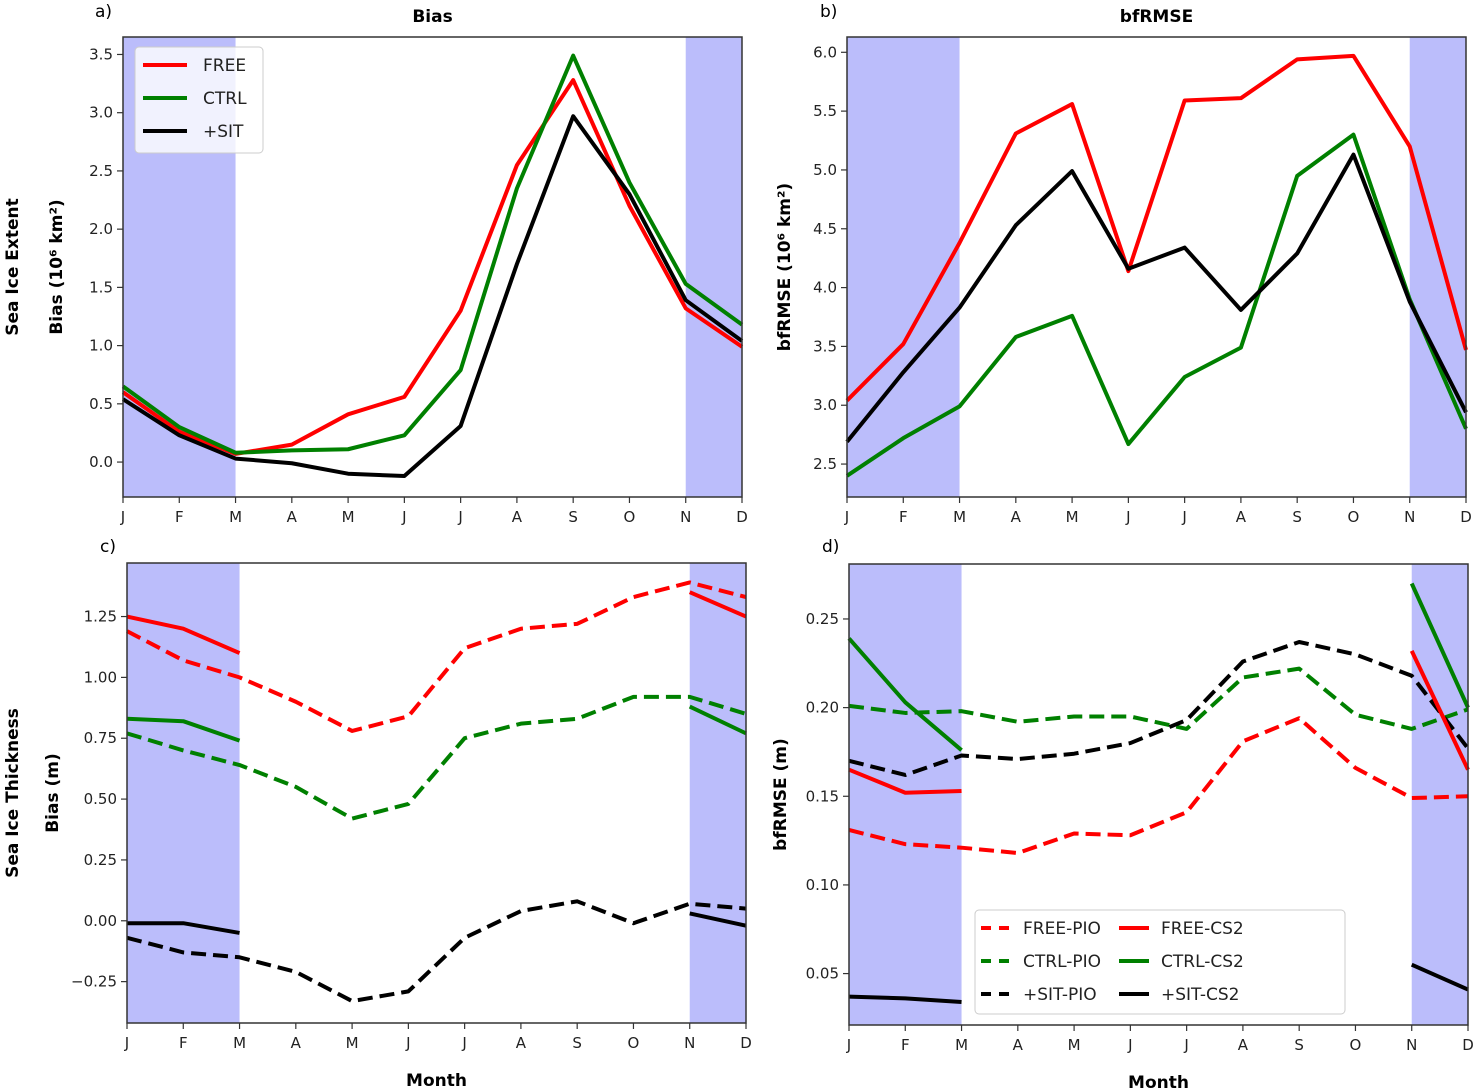 The height and width of the screenshot is (1090, 1477). What do you see at coordinates (436, 951) in the screenshot?
I see `series-line--sit-pio` at bounding box center [436, 951].